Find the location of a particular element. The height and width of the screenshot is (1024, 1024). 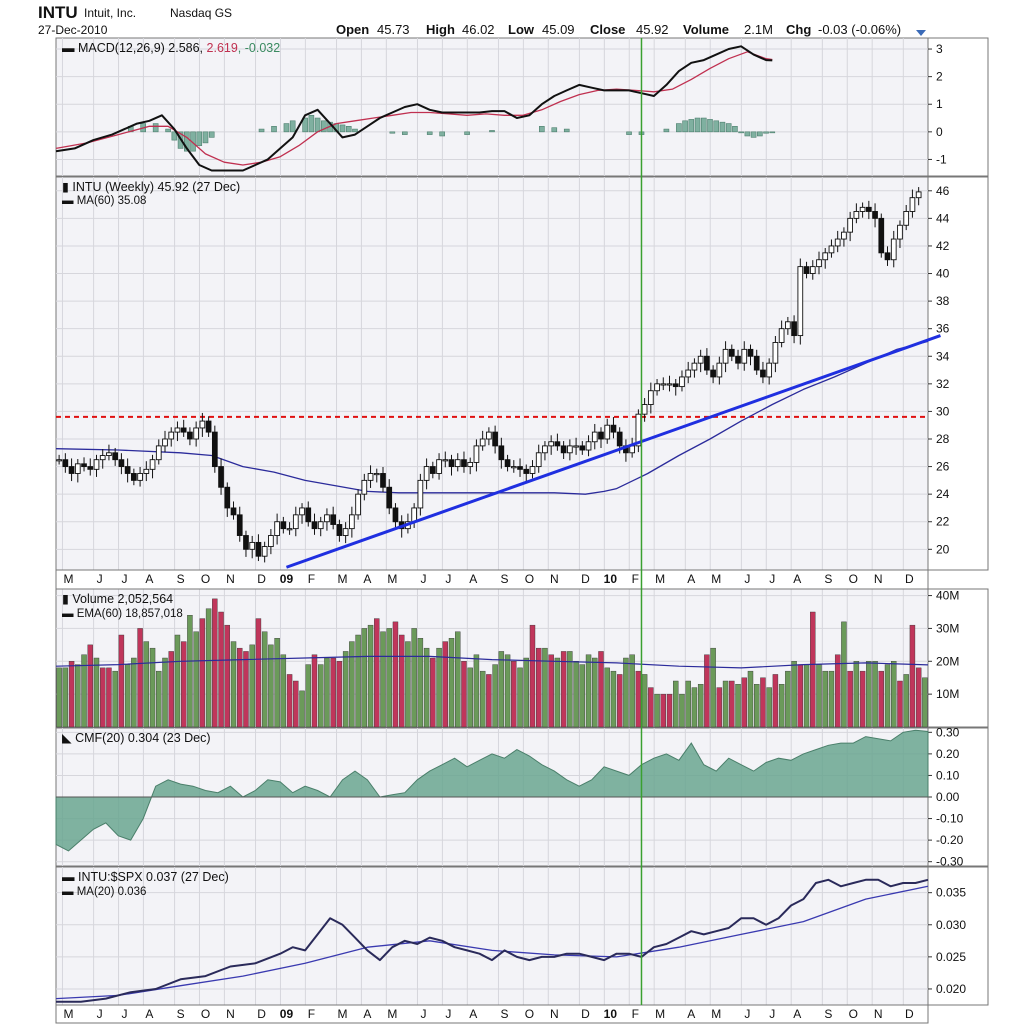

macd-histogram-value: , -0.032 is located at coordinates (259, 48).